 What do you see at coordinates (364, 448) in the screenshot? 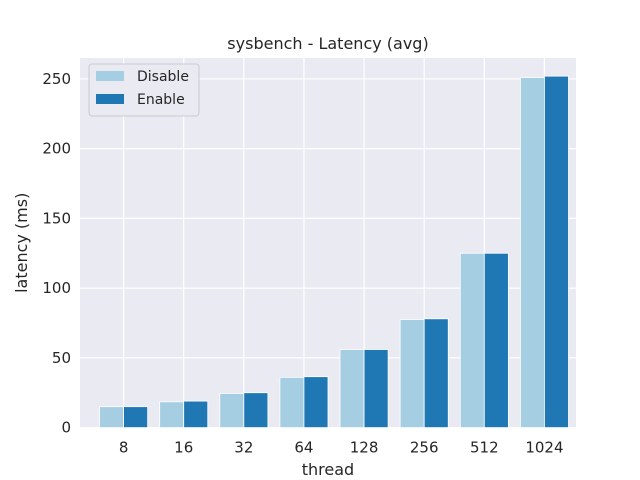
I see `x-tick-label: 128` at bounding box center [364, 448].